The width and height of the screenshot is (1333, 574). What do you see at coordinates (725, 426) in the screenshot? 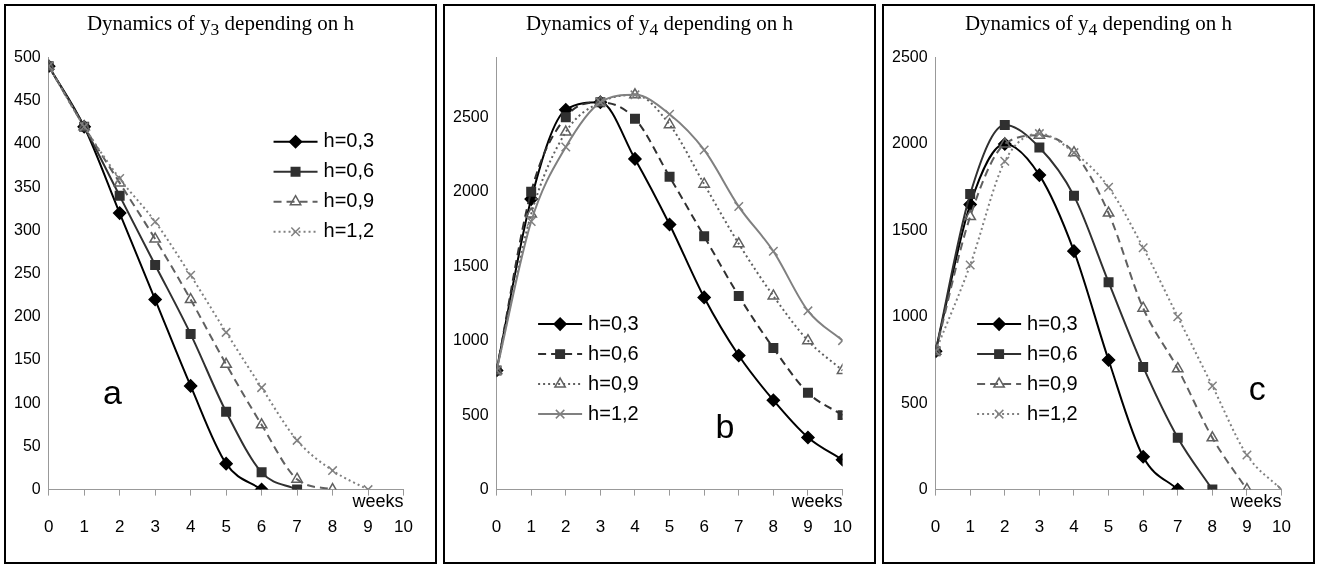
I see `annotation: b` at bounding box center [725, 426].